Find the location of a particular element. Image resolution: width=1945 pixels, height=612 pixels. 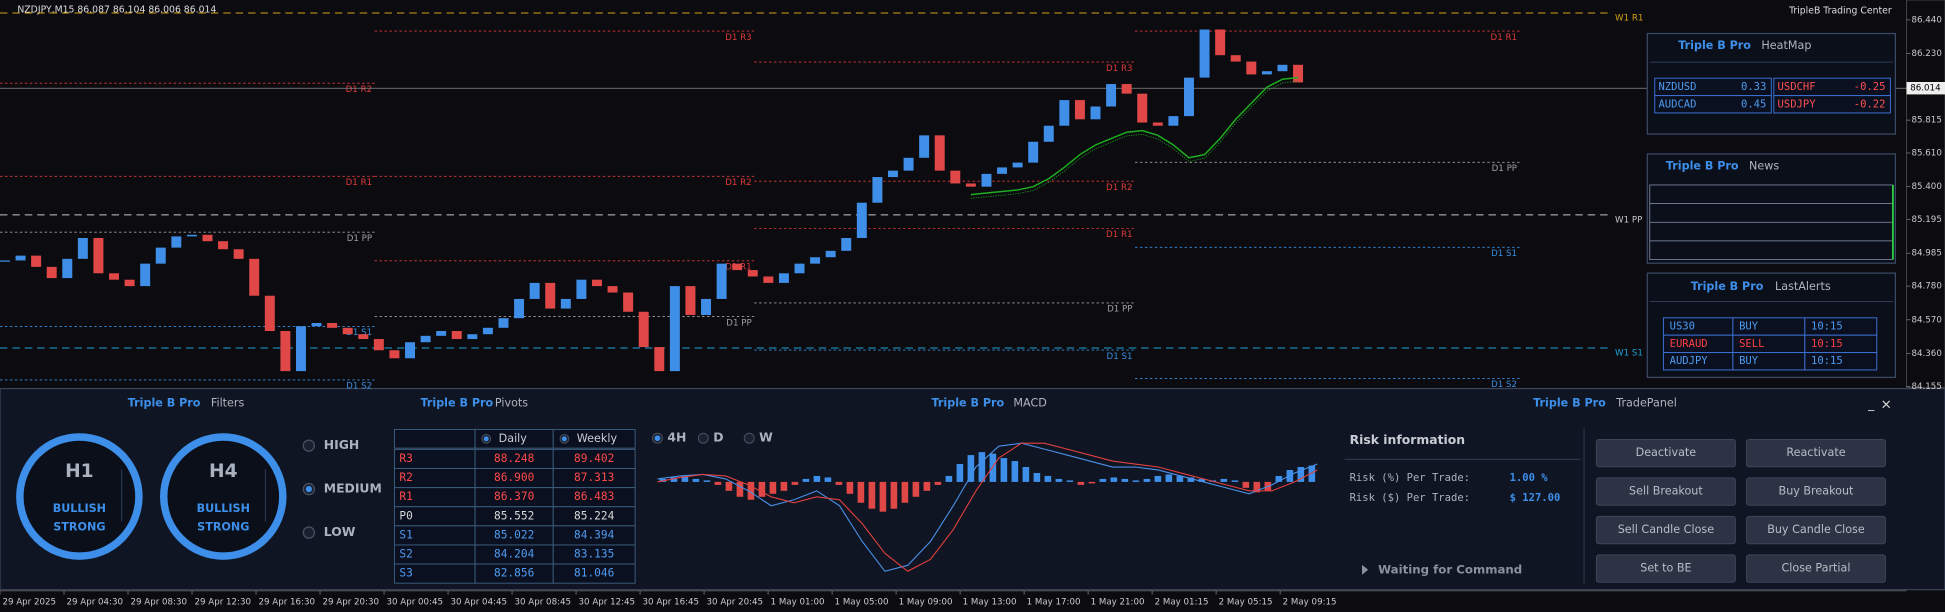

x-tick-label: 1 May 05:00 is located at coordinates (862, 603).